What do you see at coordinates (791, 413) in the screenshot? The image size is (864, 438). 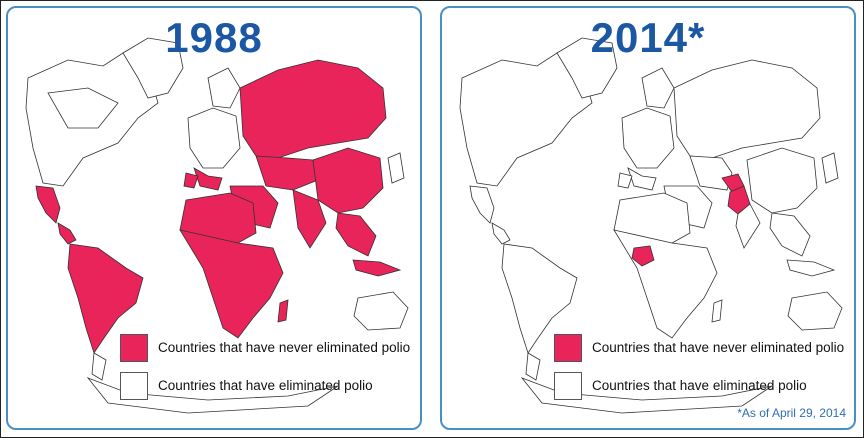 I see `as-of-note: *As of April 29, 2014` at bounding box center [791, 413].